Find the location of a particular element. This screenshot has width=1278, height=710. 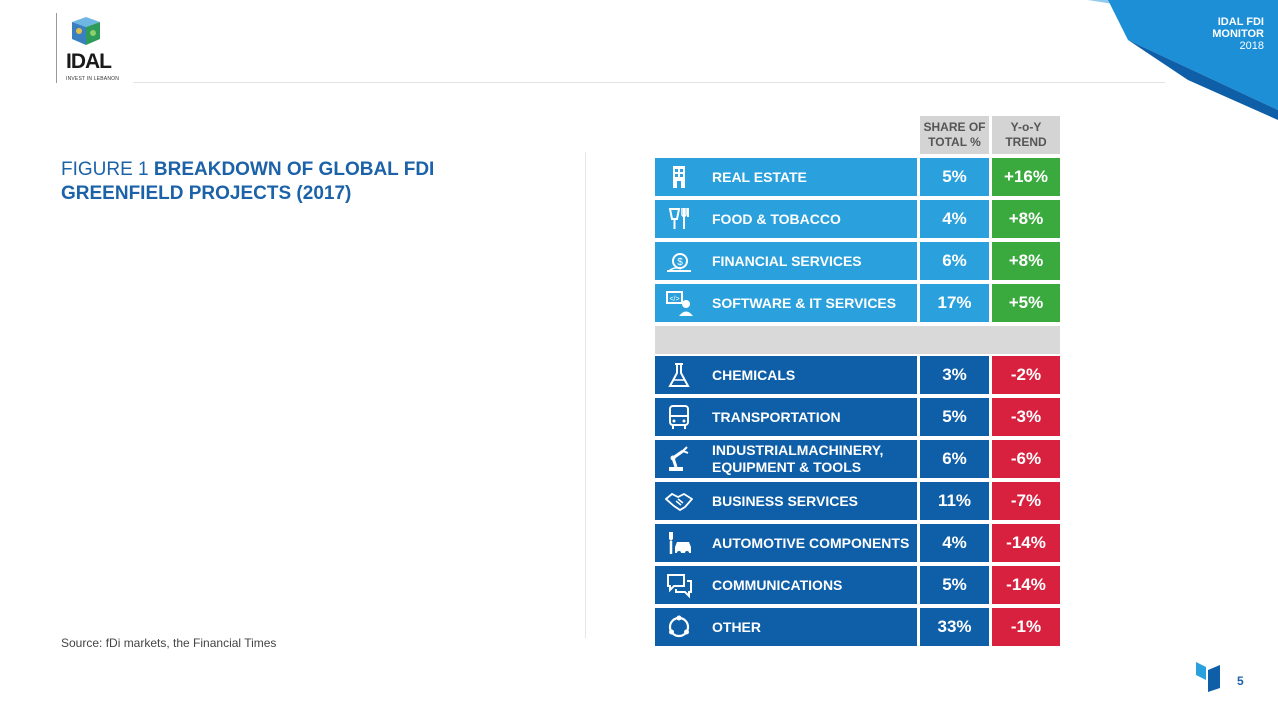

ribbon-year: 2018 is located at coordinates (1251, 46).